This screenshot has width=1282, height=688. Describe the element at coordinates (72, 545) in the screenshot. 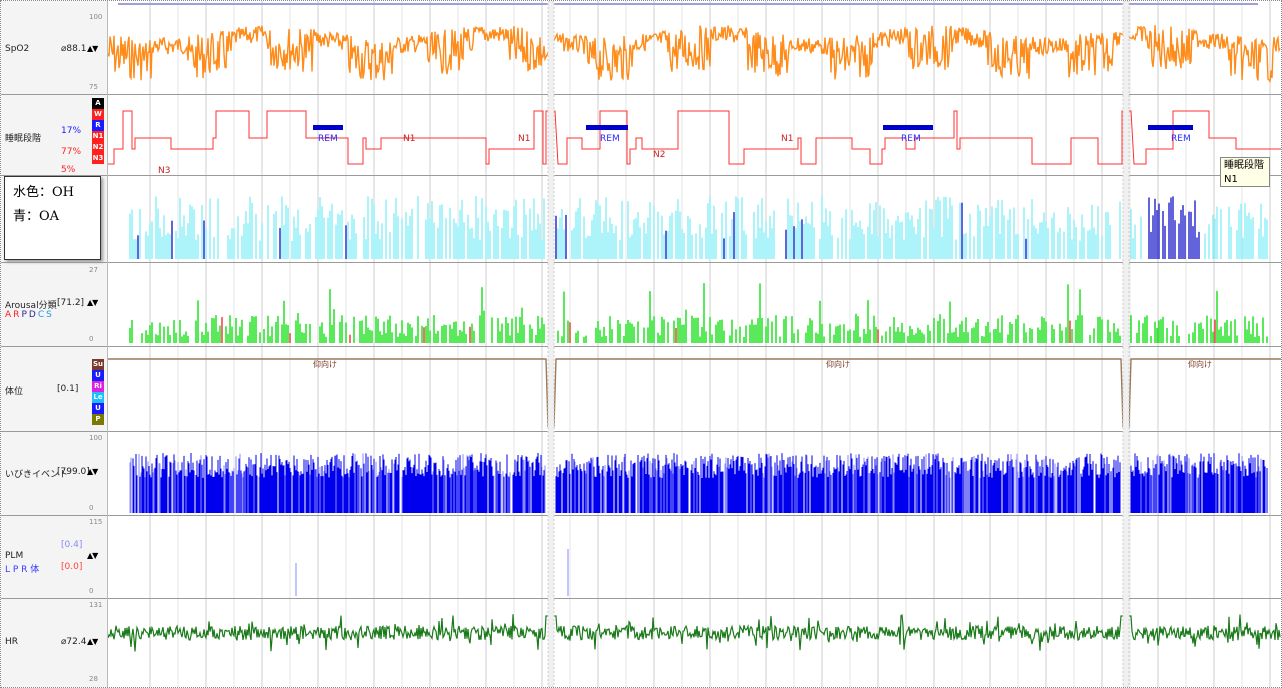

I see `plm-value-top: [0.4]` at that location.